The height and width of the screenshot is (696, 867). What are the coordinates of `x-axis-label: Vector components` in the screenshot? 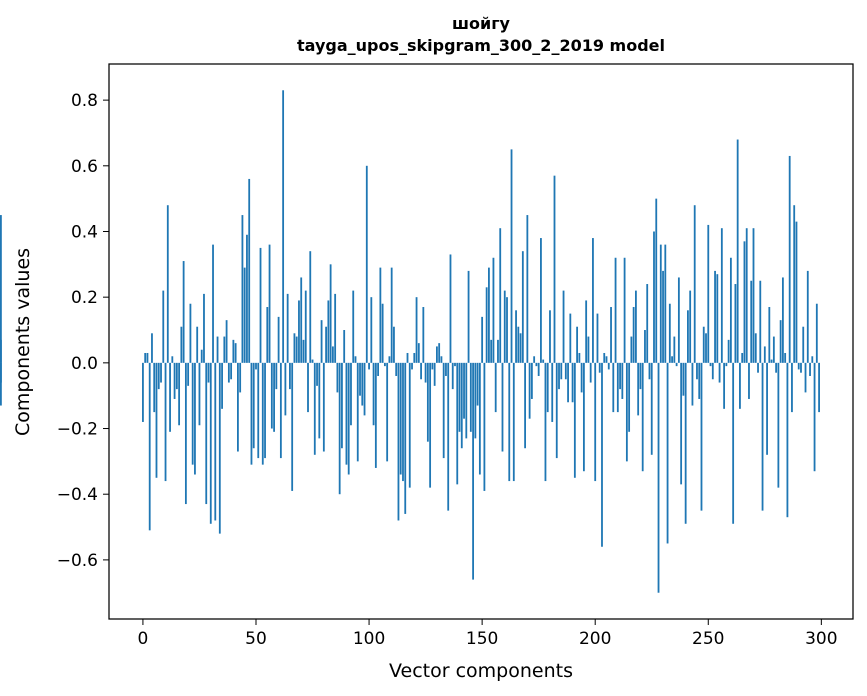 It's located at (481, 671).